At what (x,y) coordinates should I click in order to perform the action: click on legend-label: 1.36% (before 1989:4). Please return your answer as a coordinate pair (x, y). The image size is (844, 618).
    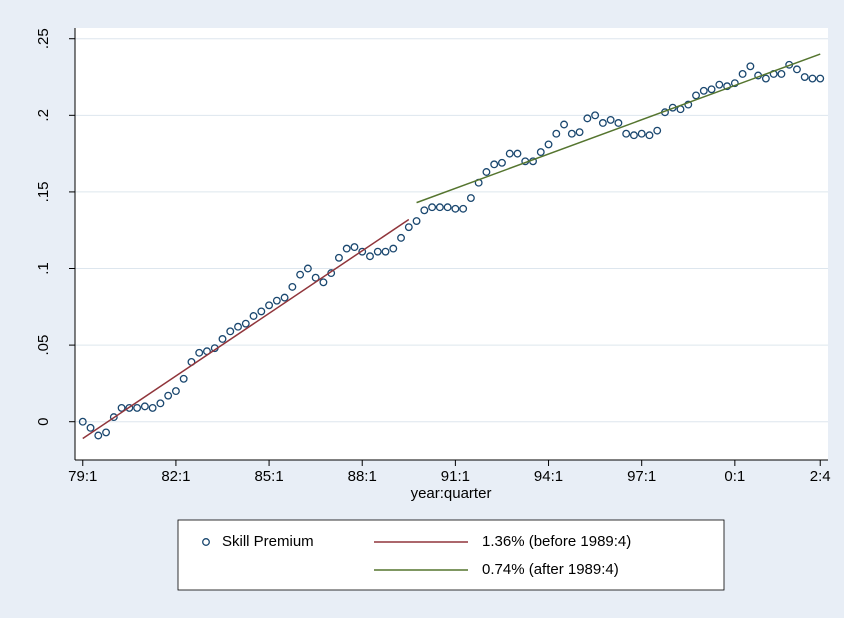
    Looking at the image, I should click on (556, 541).